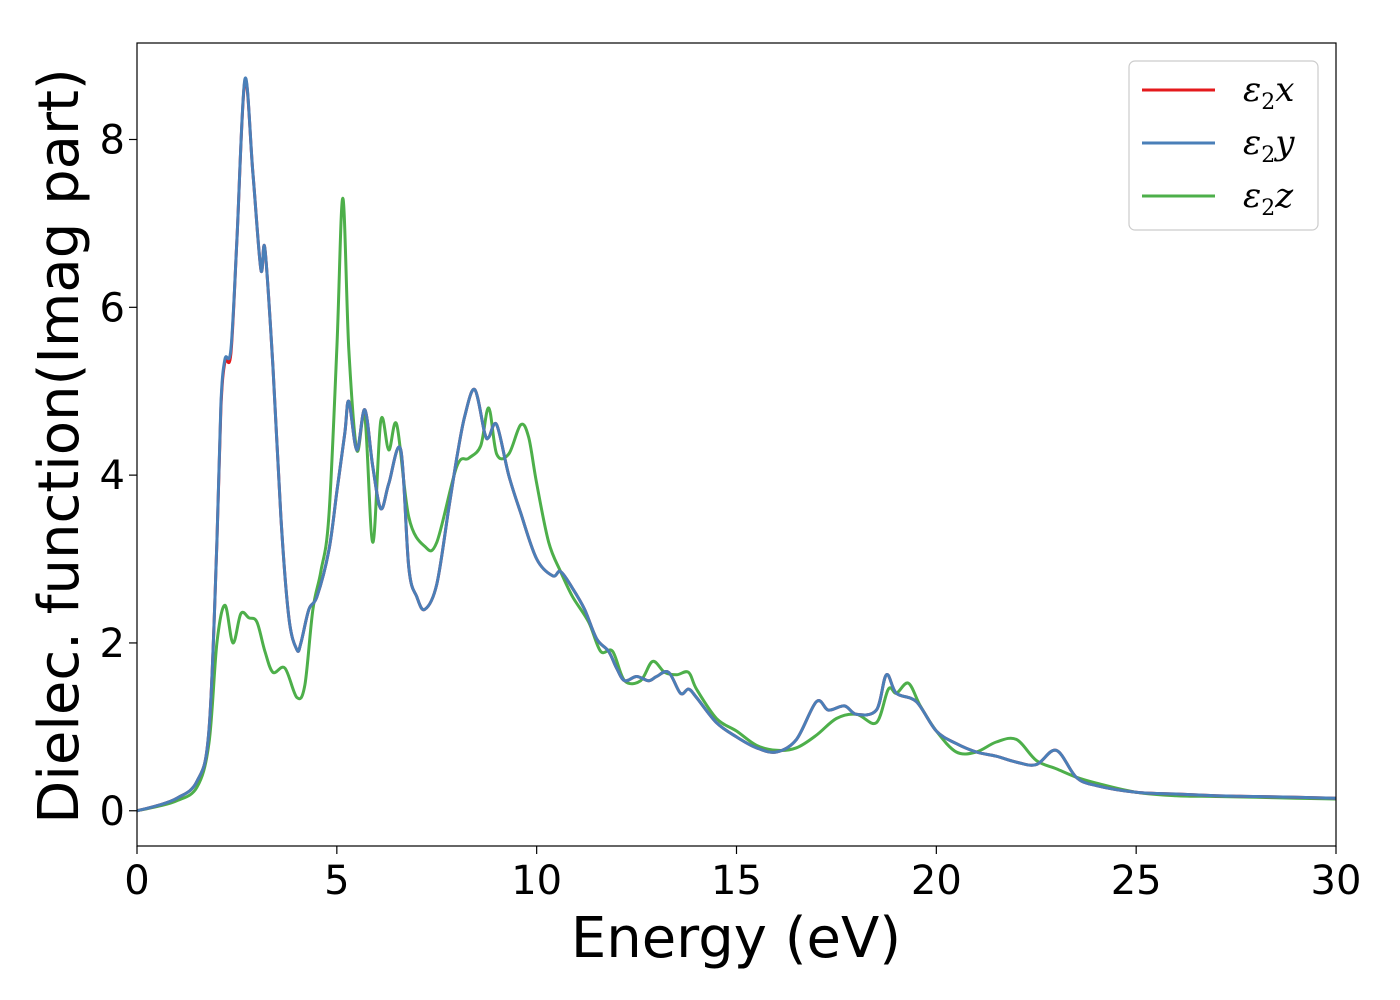 This screenshot has width=1400, height=1000. Describe the element at coordinates (136, 881) in the screenshot. I see `x-tick-label: 0` at that location.